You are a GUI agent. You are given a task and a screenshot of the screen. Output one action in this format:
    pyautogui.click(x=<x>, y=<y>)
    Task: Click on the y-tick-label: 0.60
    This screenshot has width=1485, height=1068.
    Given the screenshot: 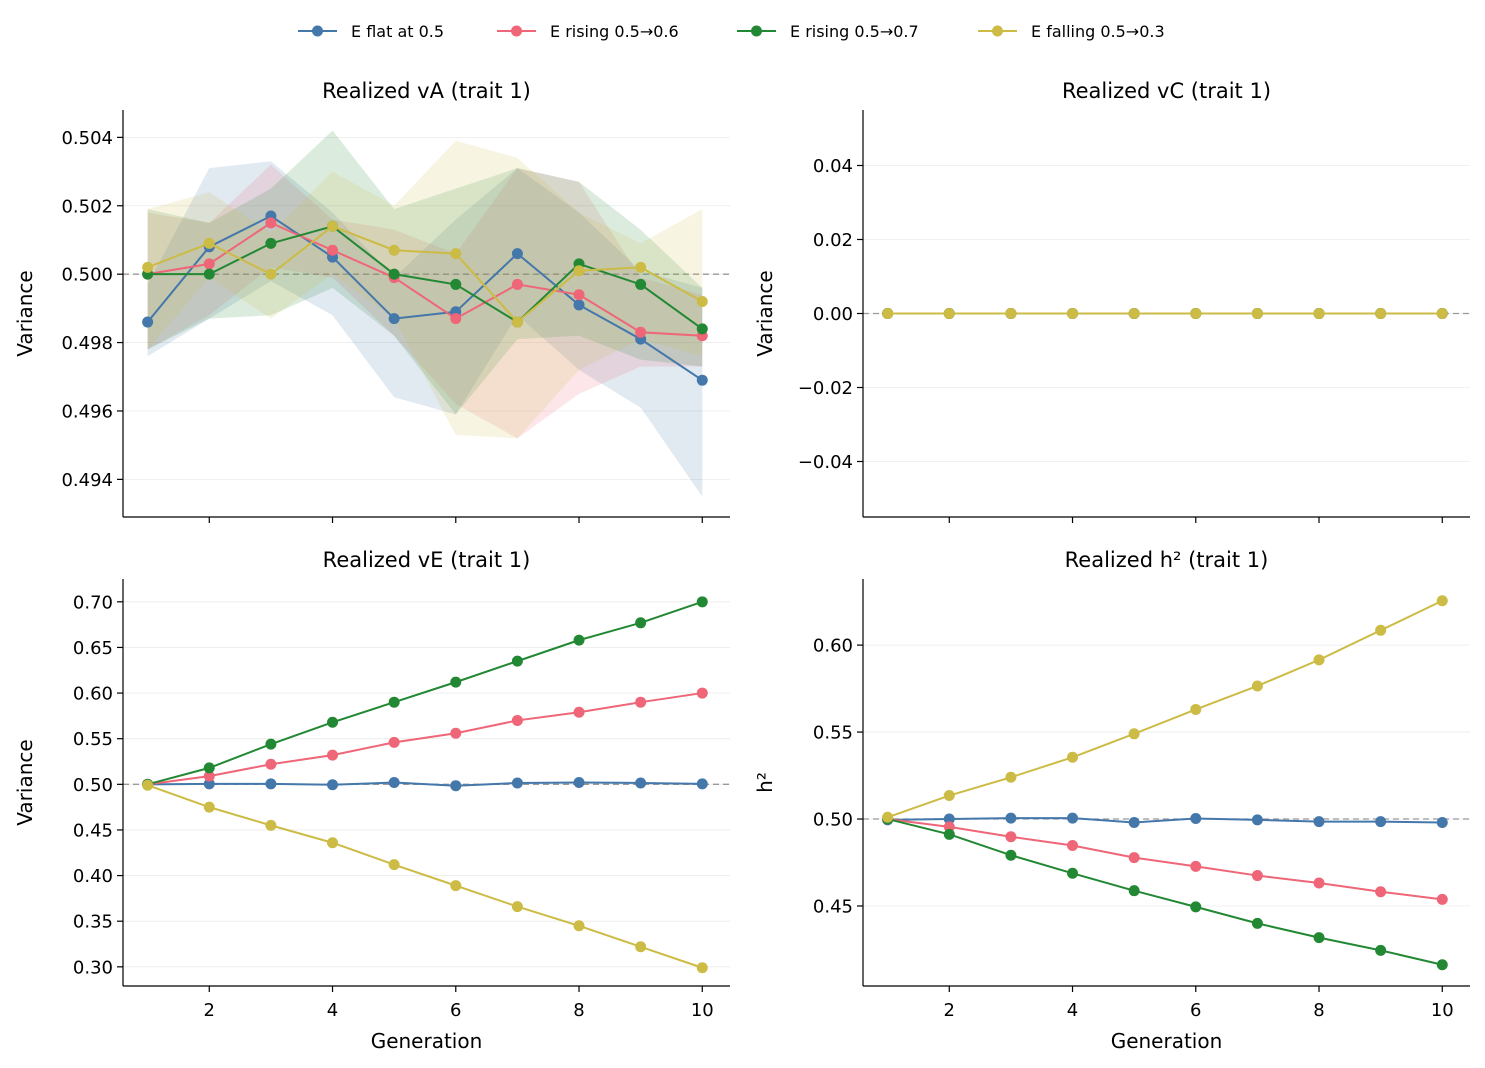 What is the action you would take?
    pyautogui.click(x=833, y=646)
    